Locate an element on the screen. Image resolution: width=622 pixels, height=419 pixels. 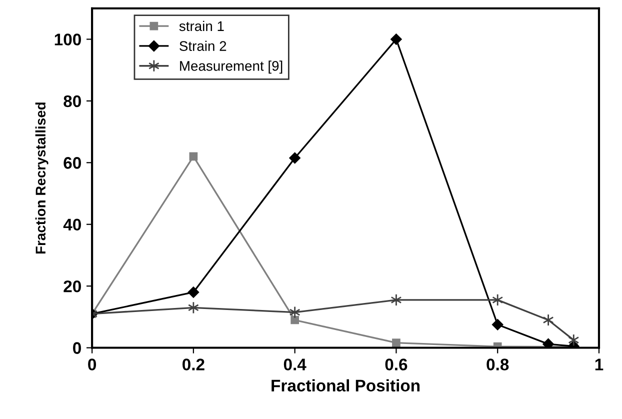
x-tick-label: 0.8 is located at coordinates (497, 364).